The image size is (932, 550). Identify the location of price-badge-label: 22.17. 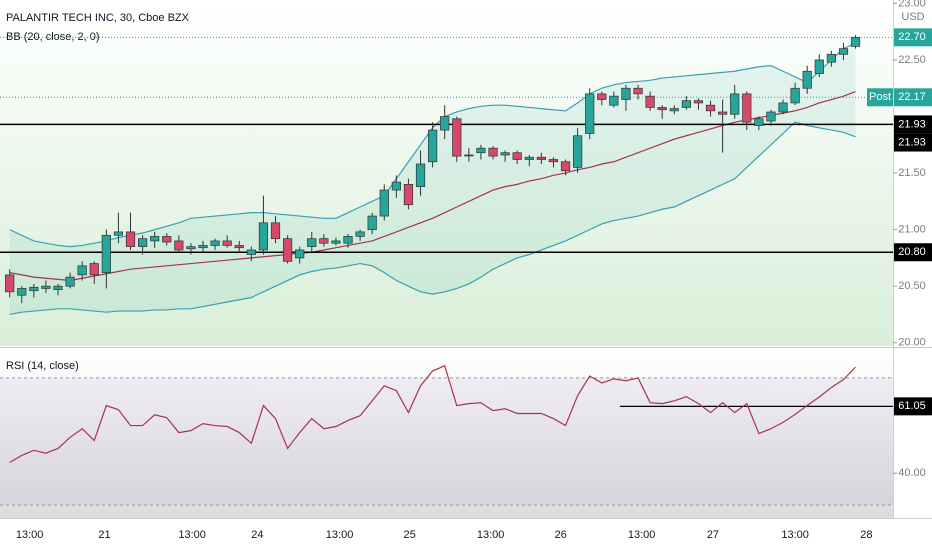
(912, 97).